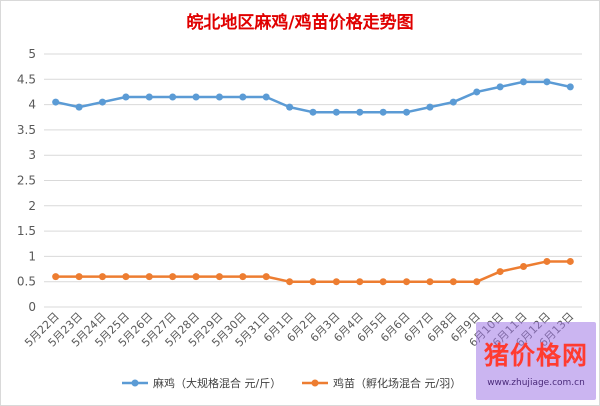 The image size is (600, 406). What do you see at coordinates (26, 181) in the screenshot?
I see `y-tick-label: 2.5` at bounding box center [26, 181].